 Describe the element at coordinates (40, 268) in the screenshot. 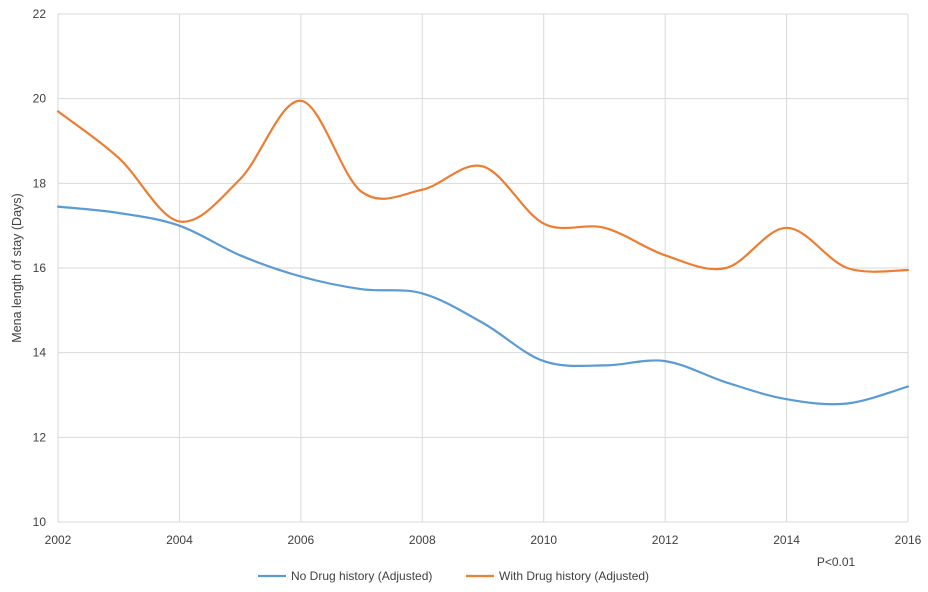

I see `y-tick-label: 16` at that location.